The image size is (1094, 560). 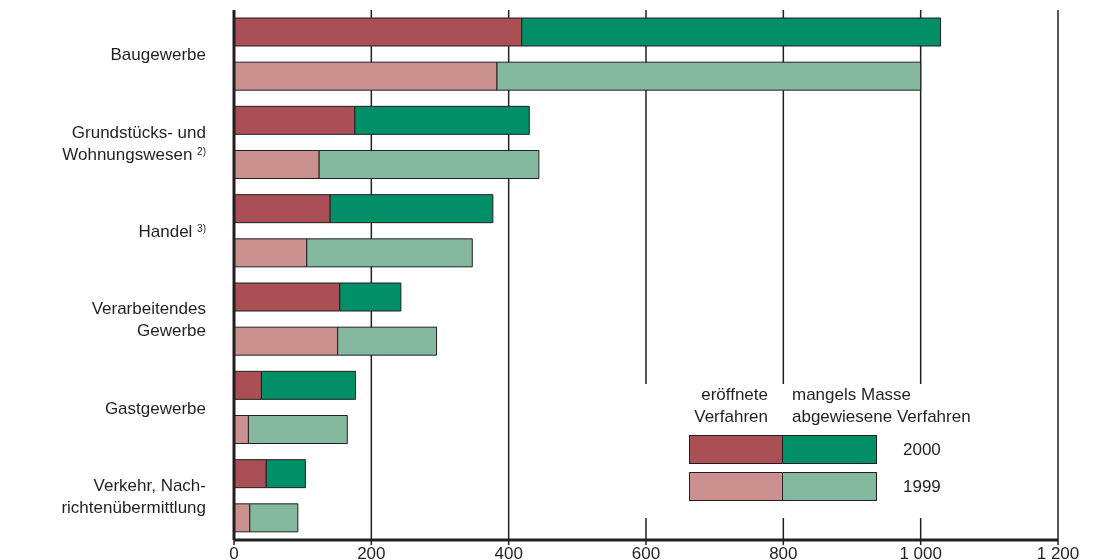 What do you see at coordinates (783, 552) in the screenshot?
I see `x-tick-label: 800` at bounding box center [783, 552].